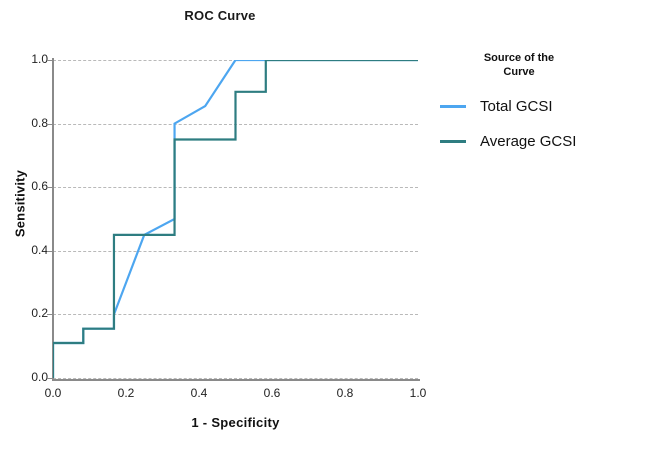 This screenshot has height=453, width=669. I want to click on x-axis-line, so click(236, 380).